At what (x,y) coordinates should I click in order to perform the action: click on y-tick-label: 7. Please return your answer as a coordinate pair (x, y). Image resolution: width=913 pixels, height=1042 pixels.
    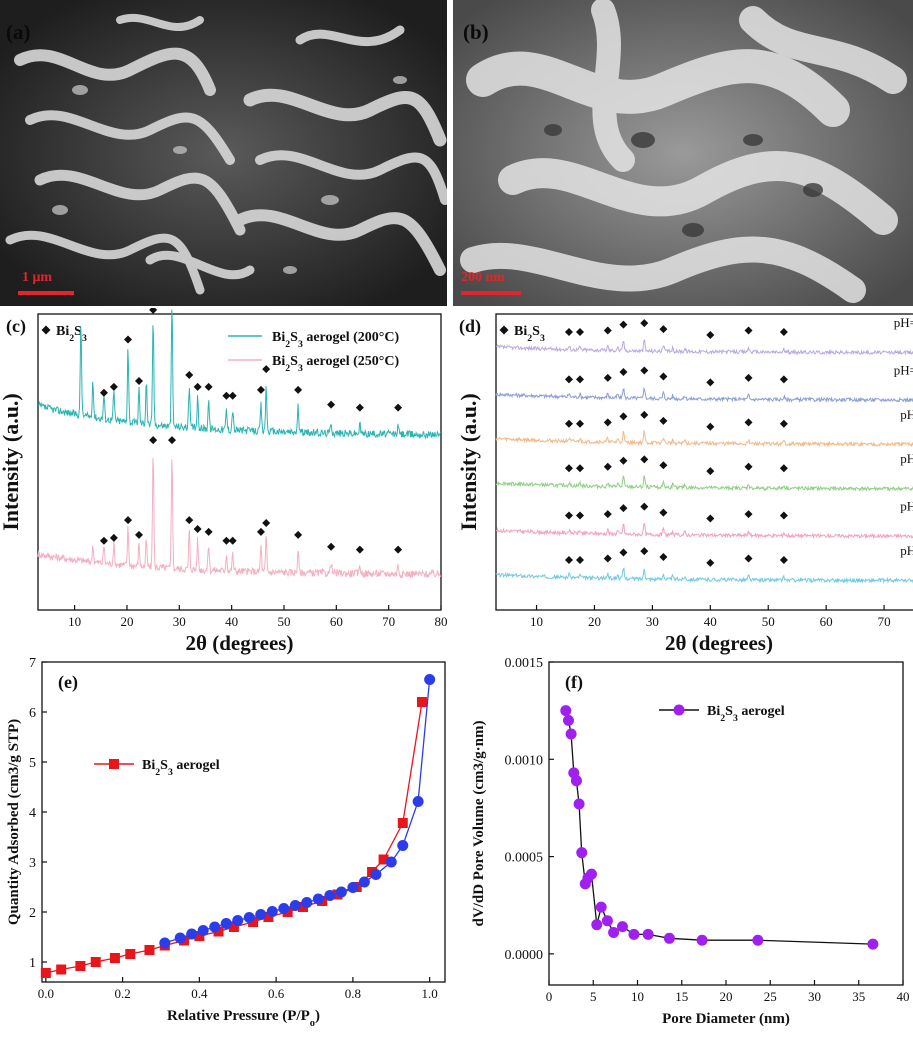
    Looking at the image, I should click on (32, 663).